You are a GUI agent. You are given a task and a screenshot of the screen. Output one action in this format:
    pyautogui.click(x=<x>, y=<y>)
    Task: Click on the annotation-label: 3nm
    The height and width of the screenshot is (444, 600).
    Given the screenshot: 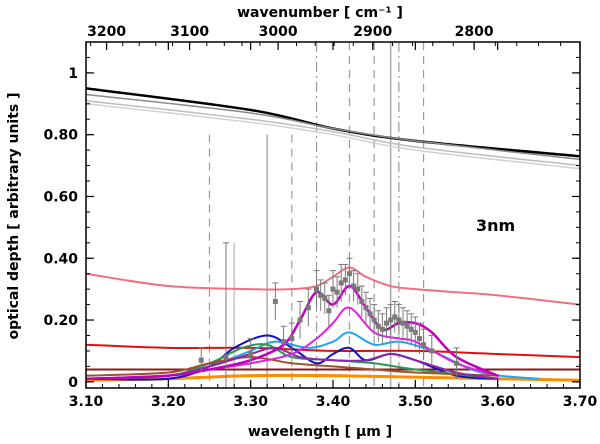 What is the action you would take?
    pyautogui.click(x=495, y=225)
    